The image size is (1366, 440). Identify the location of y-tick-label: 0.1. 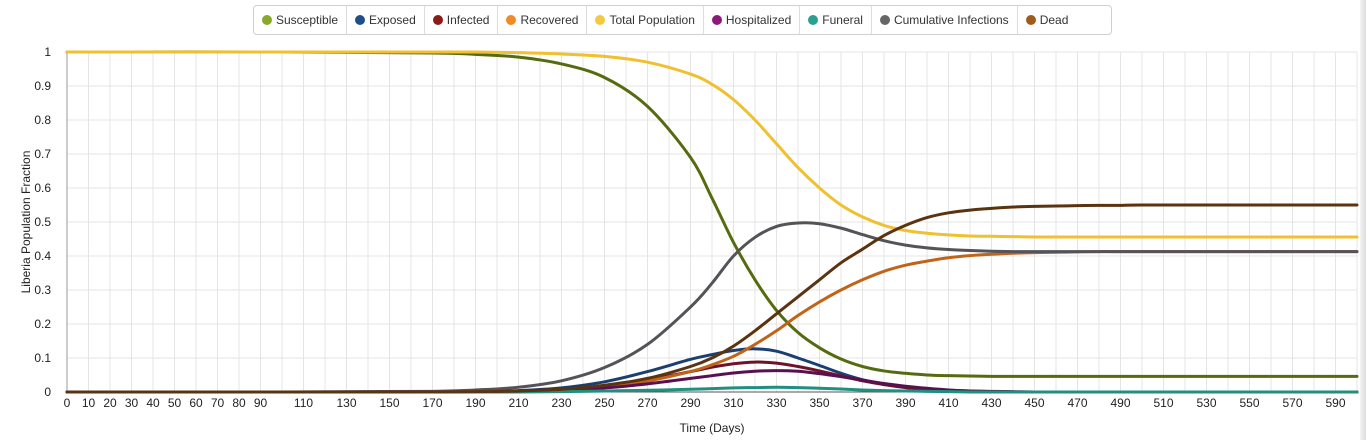
(42, 358).